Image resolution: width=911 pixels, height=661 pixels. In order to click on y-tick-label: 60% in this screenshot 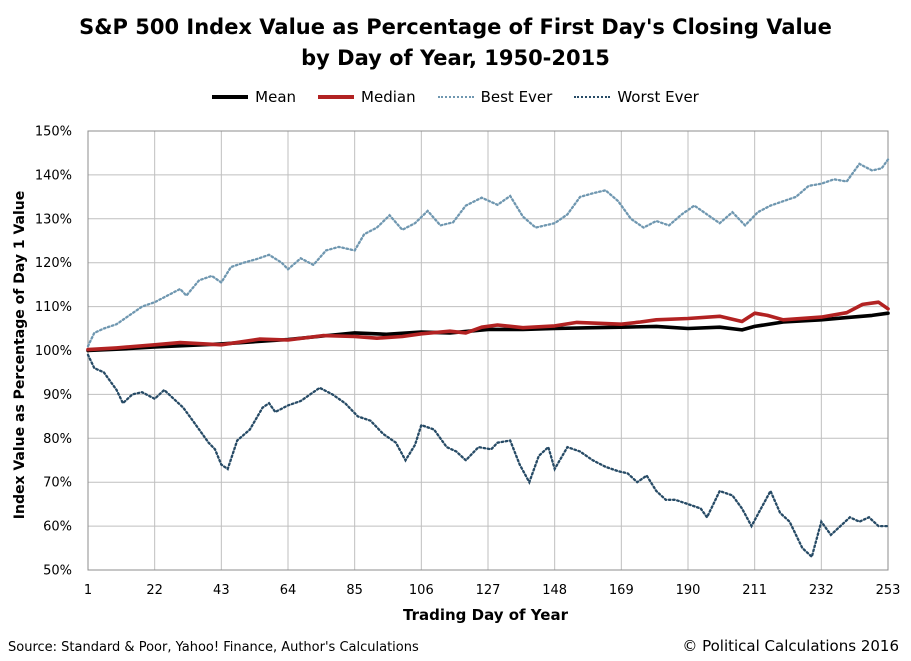, I will do `click(57, 527)`.